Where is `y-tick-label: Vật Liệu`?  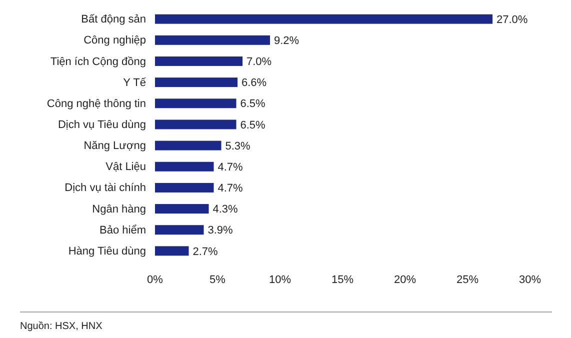 y-tick-label: Vật Liệu is located at coordinates (126, 167).